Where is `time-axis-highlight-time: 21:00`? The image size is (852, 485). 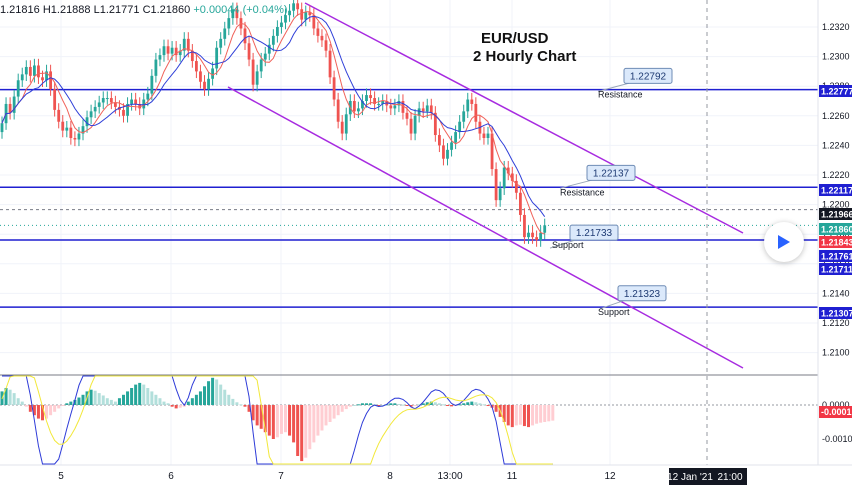 time-axis-highlight-time: 21:00 is located at coordinates (729, 477).